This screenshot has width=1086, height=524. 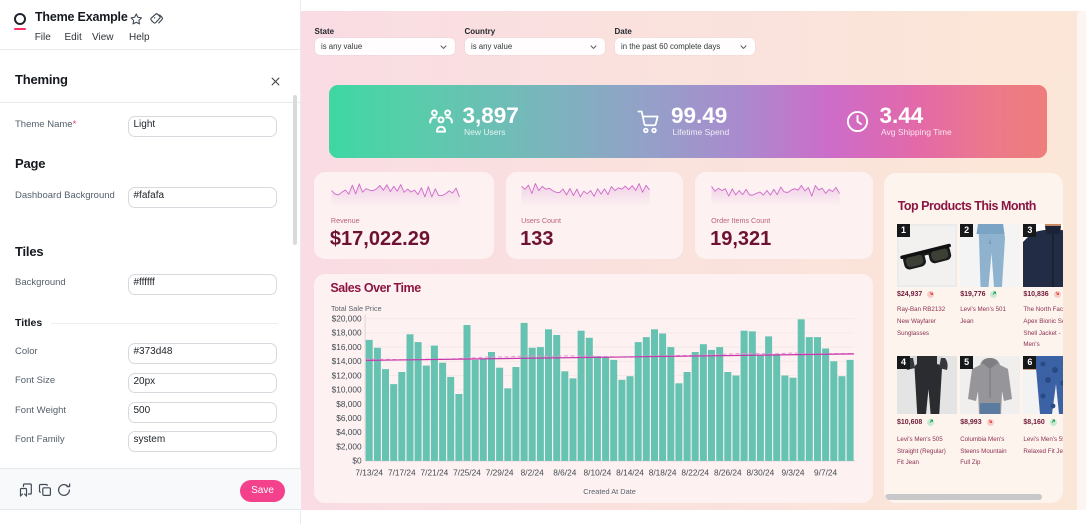 I want to click on svg-text: 8/18/24, so click(x=663, y=473).